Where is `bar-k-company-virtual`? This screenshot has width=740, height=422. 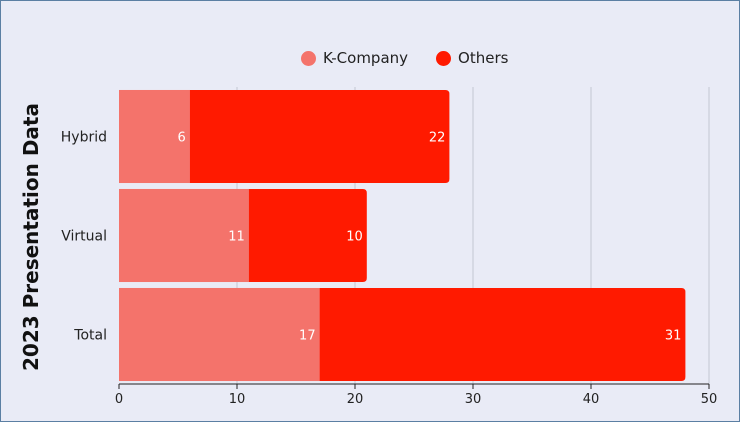
bar-k-company-virtual is located at coordinates (184, 235).